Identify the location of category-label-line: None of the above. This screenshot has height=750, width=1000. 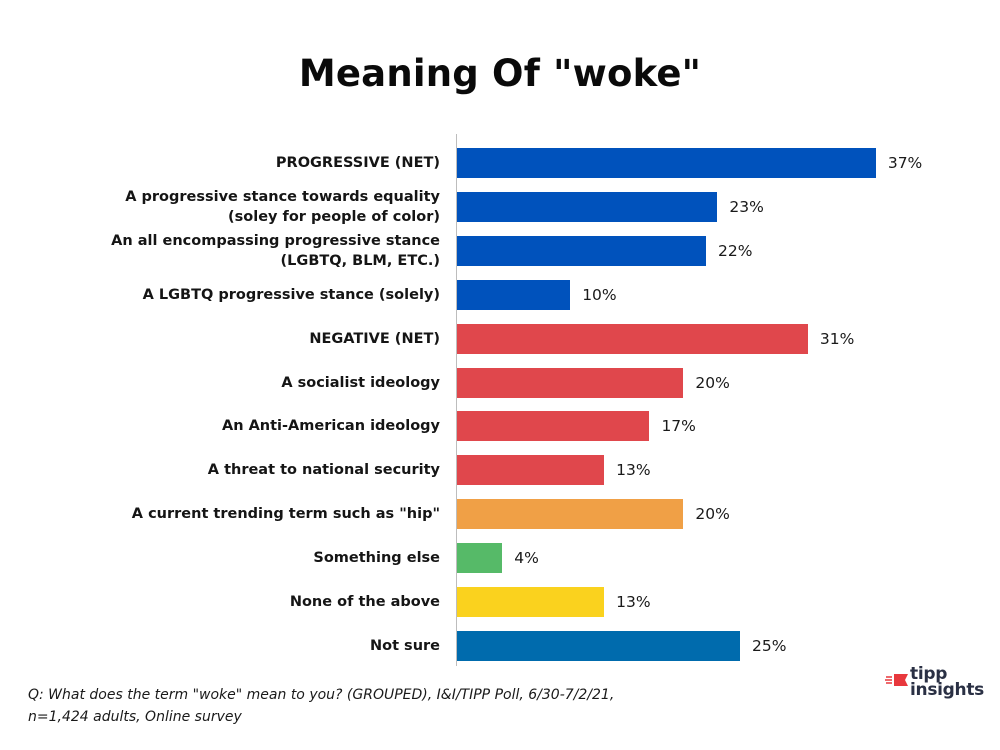
(364, 602).